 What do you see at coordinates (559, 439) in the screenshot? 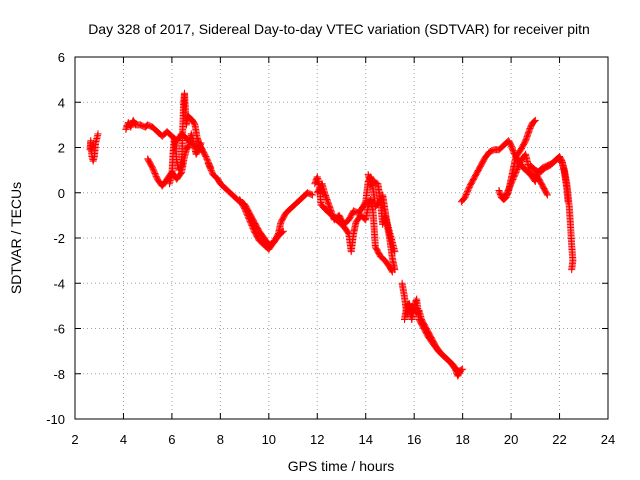
I see `x-tick-label: 22` at bounding box center [559, 439].